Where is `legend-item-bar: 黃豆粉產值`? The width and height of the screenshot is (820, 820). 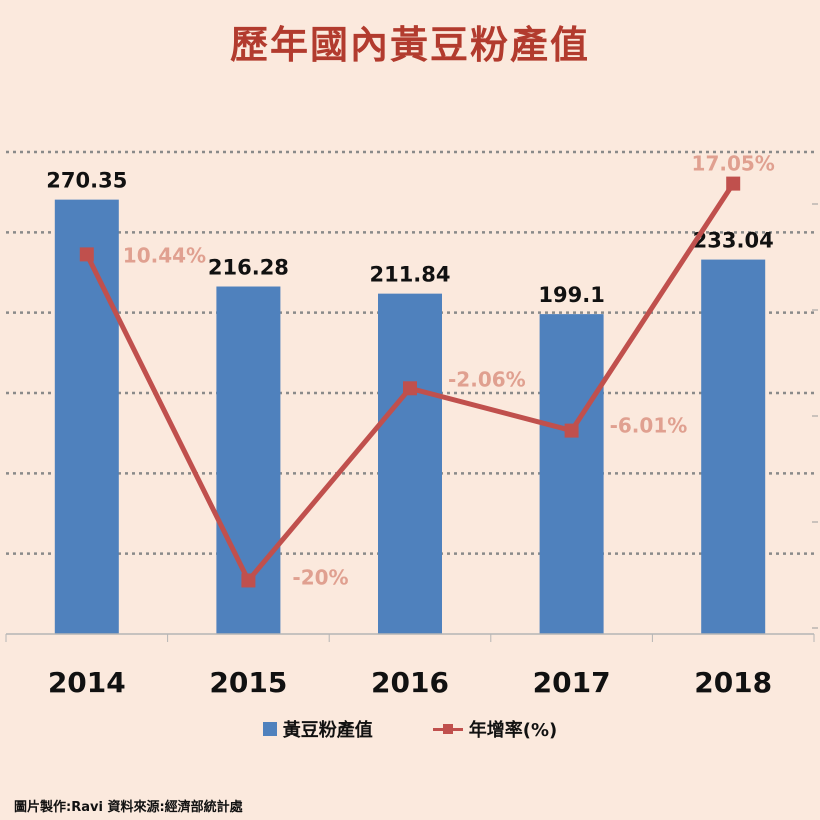
legend-item-bar: 黃豆粉產值 is located at coordinates (317, 729).